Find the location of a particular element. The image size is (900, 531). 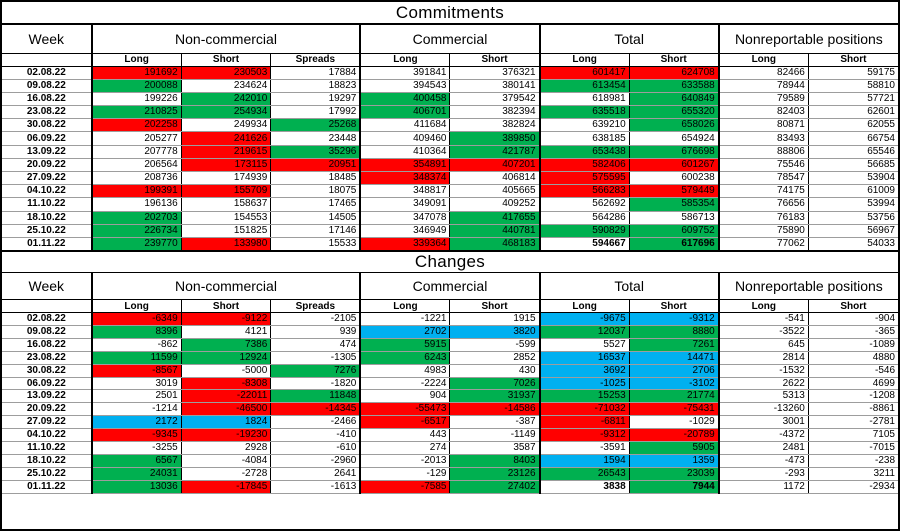

value-cell: 35296 is located at coordinates (316, 152).